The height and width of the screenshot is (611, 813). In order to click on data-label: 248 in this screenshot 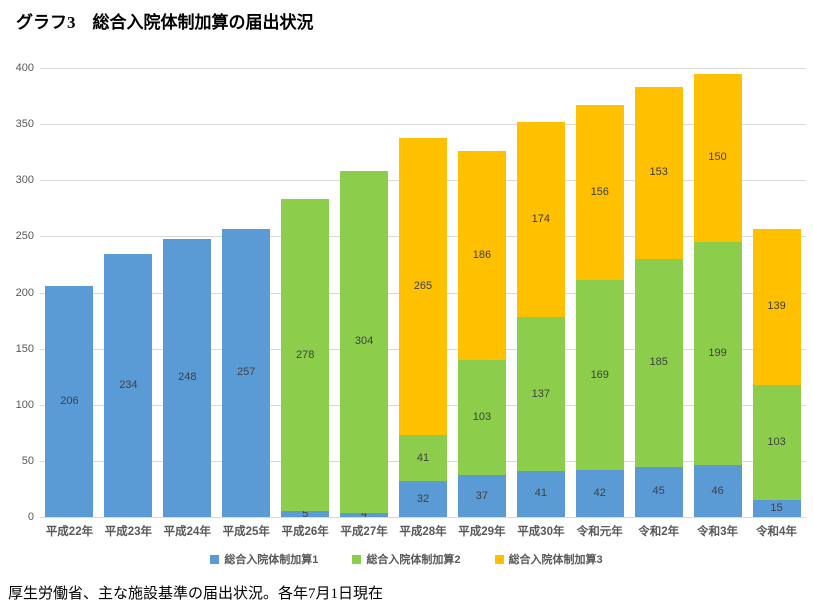, I will do `click(187, 377)`.